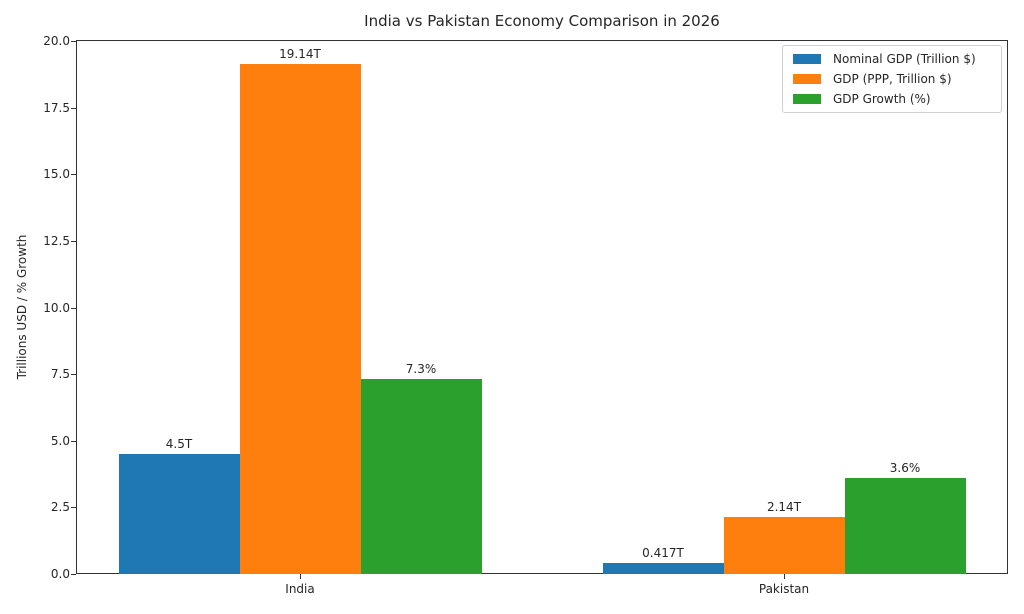 This screenshot has height=614, width=1024. I want to click on y-tick-label: 10.0, so click(56, 307).